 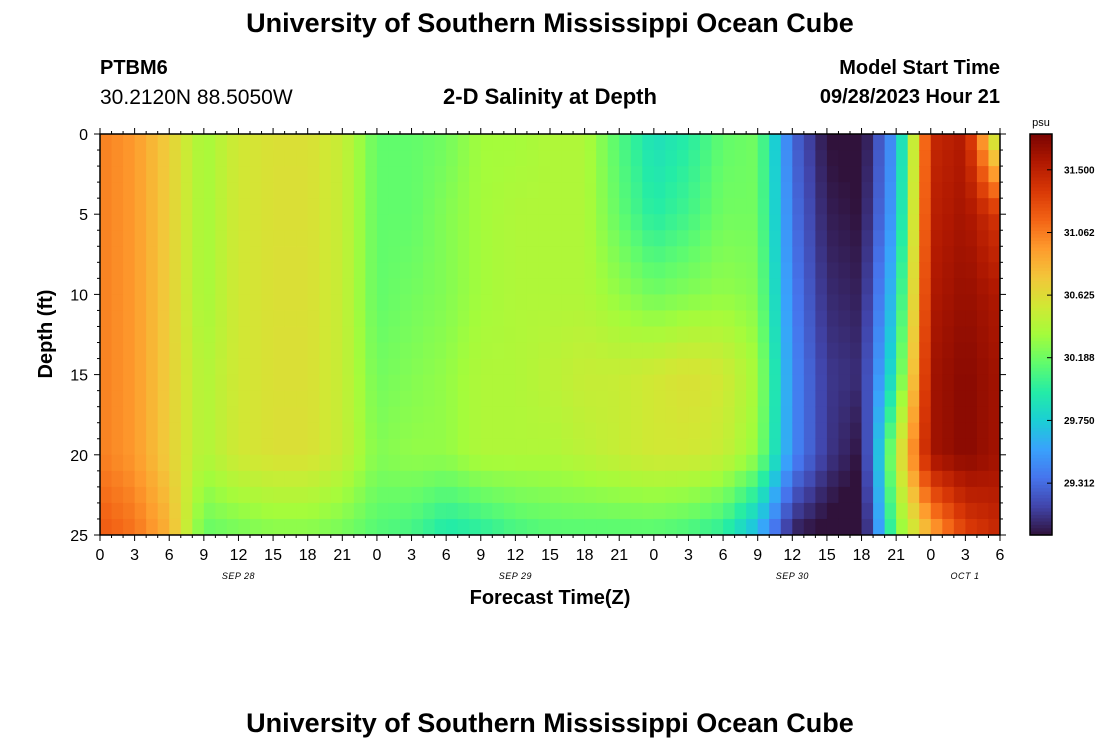 I want to click on colorbar-tick-label: 29.750, so click(x=1079, y=421).